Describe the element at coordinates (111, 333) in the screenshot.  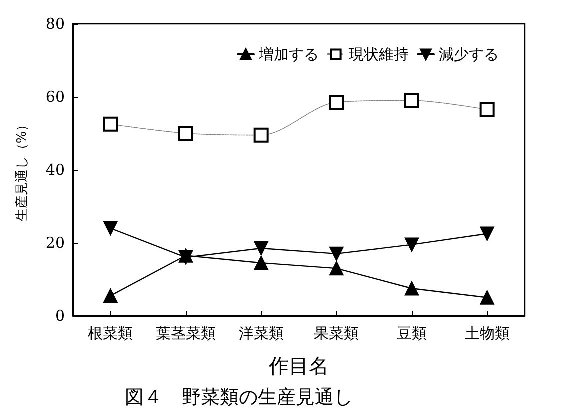
I see `x-tick-label: 根菜類` at that location.